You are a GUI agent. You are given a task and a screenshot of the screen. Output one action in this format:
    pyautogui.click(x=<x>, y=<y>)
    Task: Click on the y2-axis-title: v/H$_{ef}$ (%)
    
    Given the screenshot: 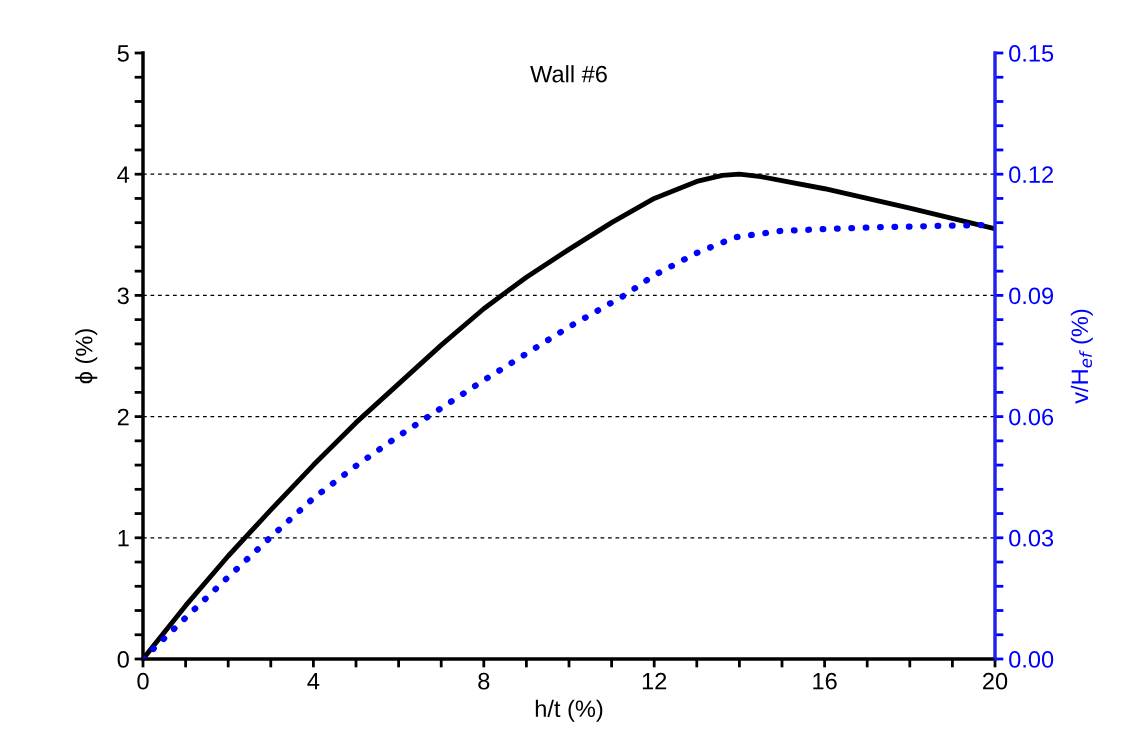 What is the action you would take?
    pyautogui.click(x=1081, y=356)
    